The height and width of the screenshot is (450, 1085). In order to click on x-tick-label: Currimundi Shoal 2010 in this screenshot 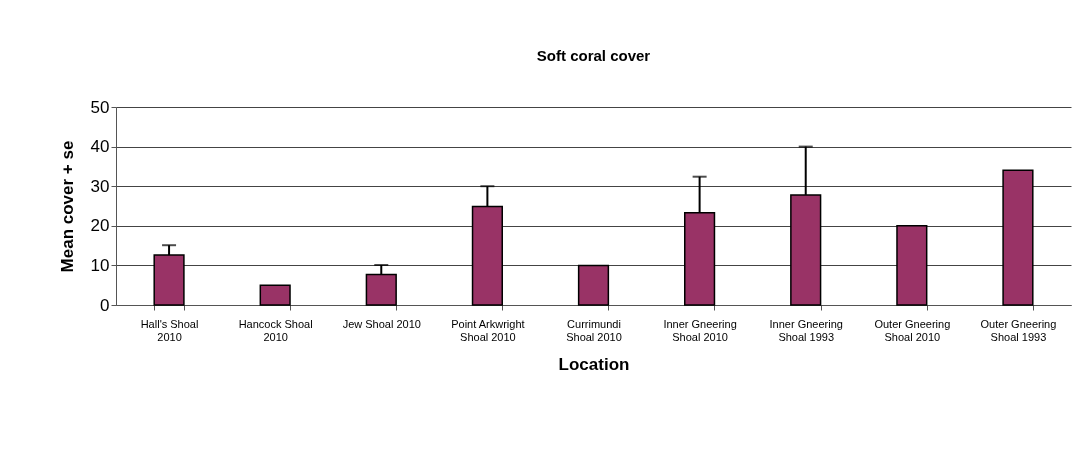, I will do `click(594, 330)`.